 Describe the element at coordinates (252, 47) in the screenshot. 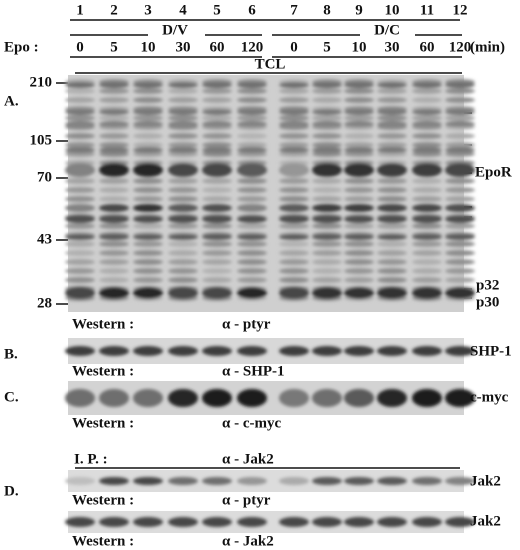

I see `time-point: 120` at that location.